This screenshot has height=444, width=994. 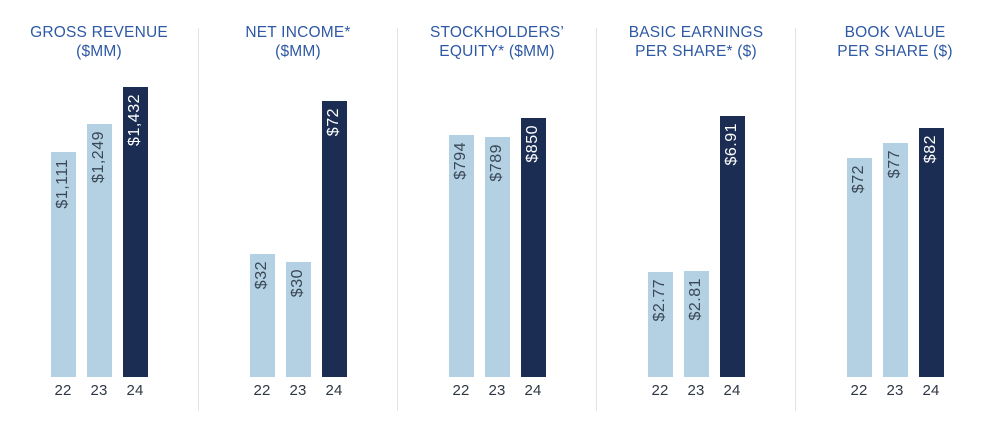 I want to click on bar-group: $794 $789 $850, so click(x=497, y=247).